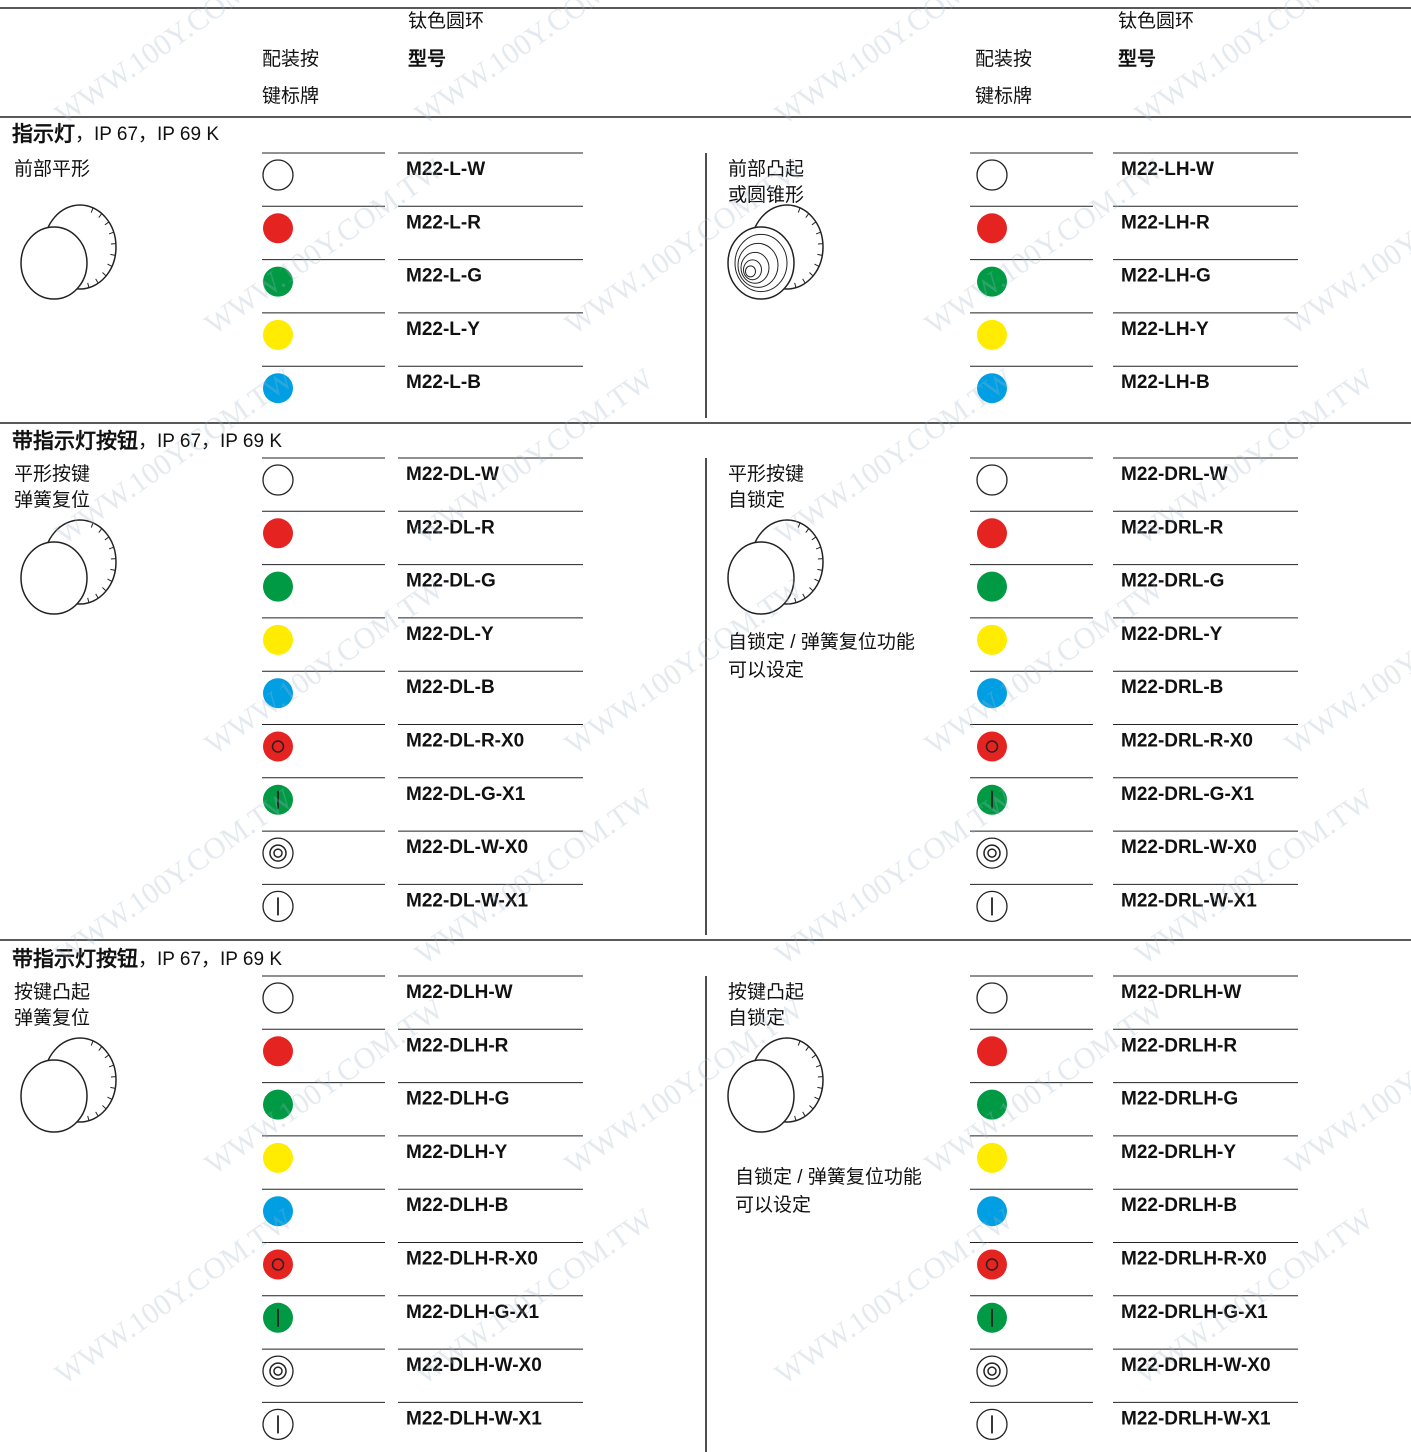 The width and height of the screenshot is (1411, 1452). I want to click on model-number: M22-DRLH-G, so click(1179, 1099).